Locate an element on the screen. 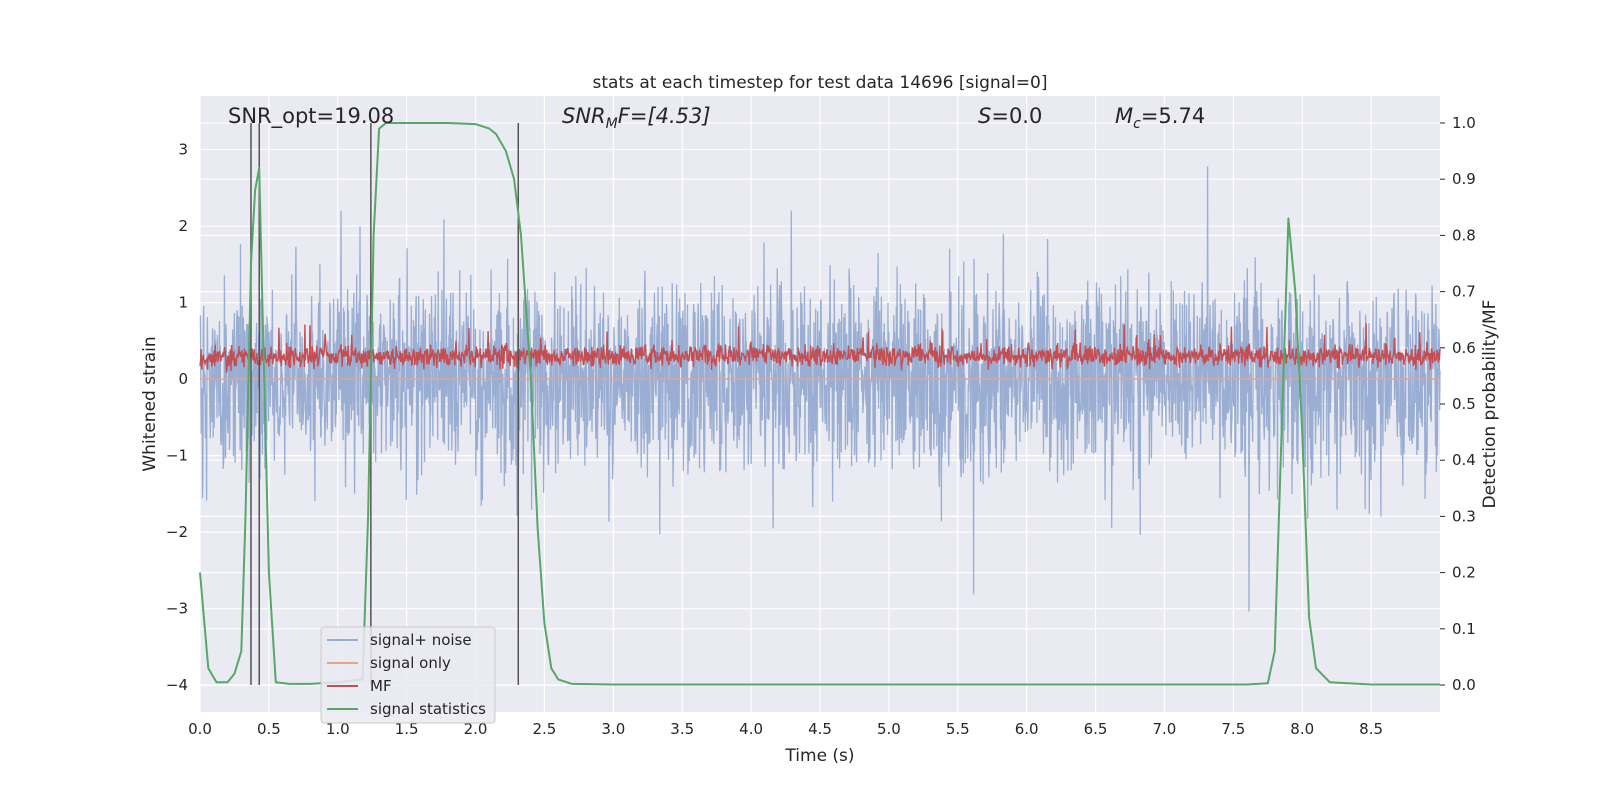 This screenshot has height=800, width=1600. legend-label-signal-noise: signal+ noise is located at coordinates (421, 640).